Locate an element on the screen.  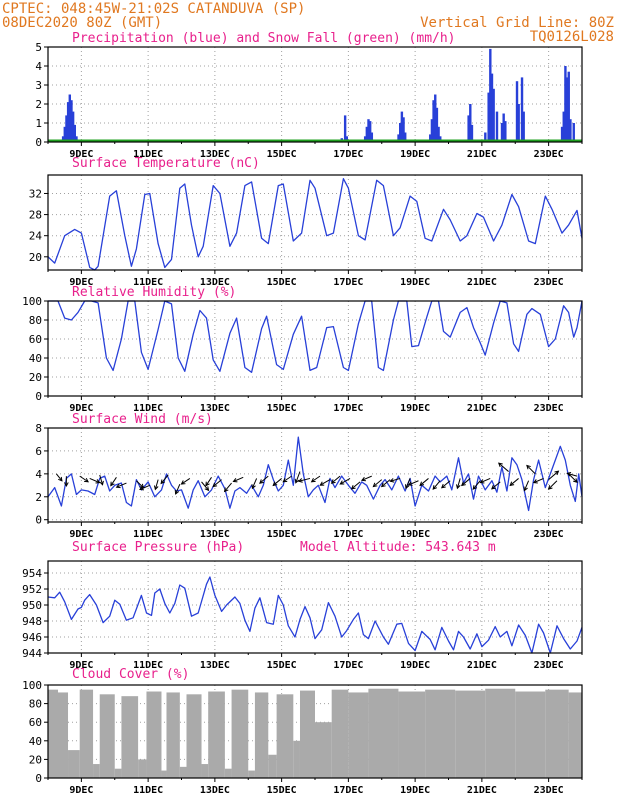
y-tick-label: 20 is located at coordinates (35, 257).